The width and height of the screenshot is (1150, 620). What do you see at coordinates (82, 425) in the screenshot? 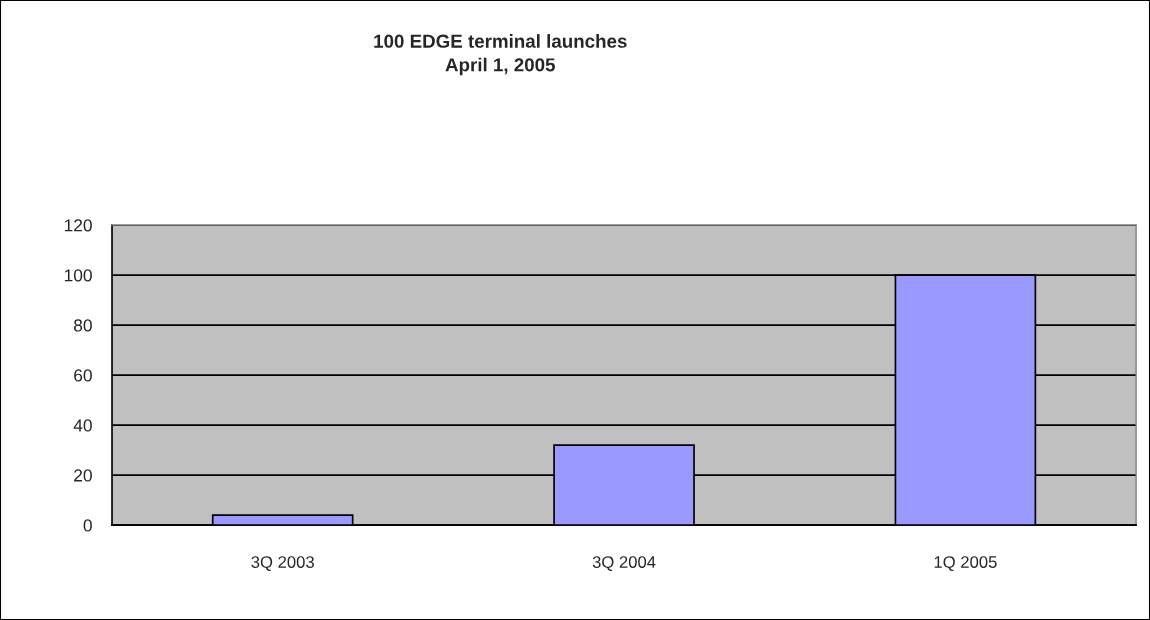
I see `y-tick-label: 40` at bounding box center [82, 425].